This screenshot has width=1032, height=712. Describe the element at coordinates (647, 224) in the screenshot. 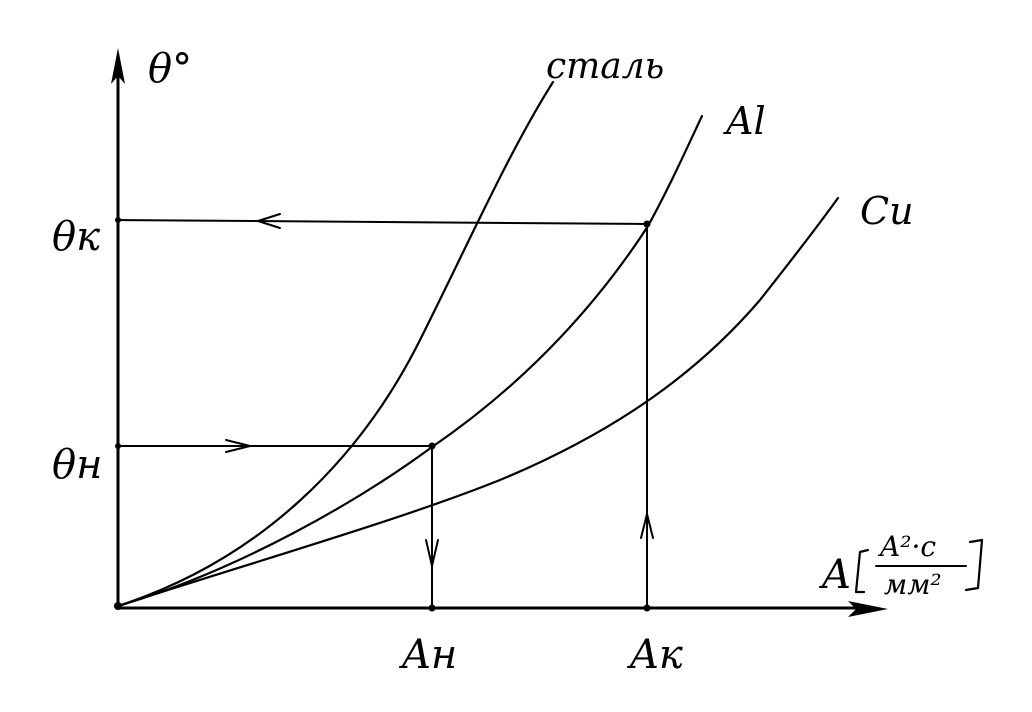

I see `point-k` at that location.